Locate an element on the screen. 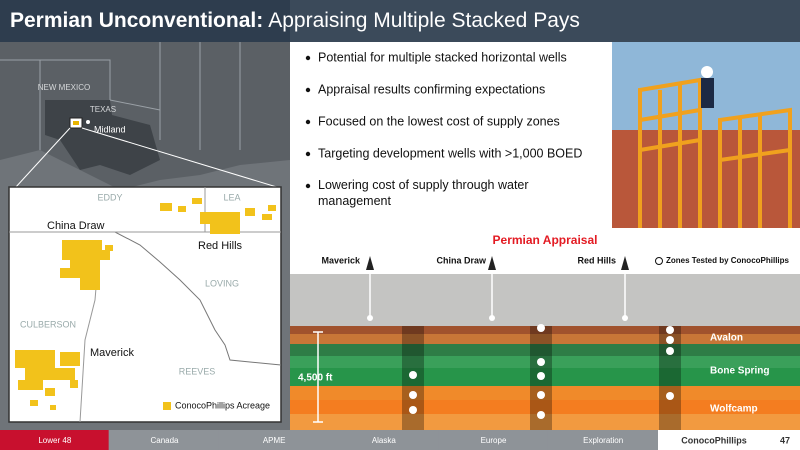  rigs is located at coordinates (497, 263).